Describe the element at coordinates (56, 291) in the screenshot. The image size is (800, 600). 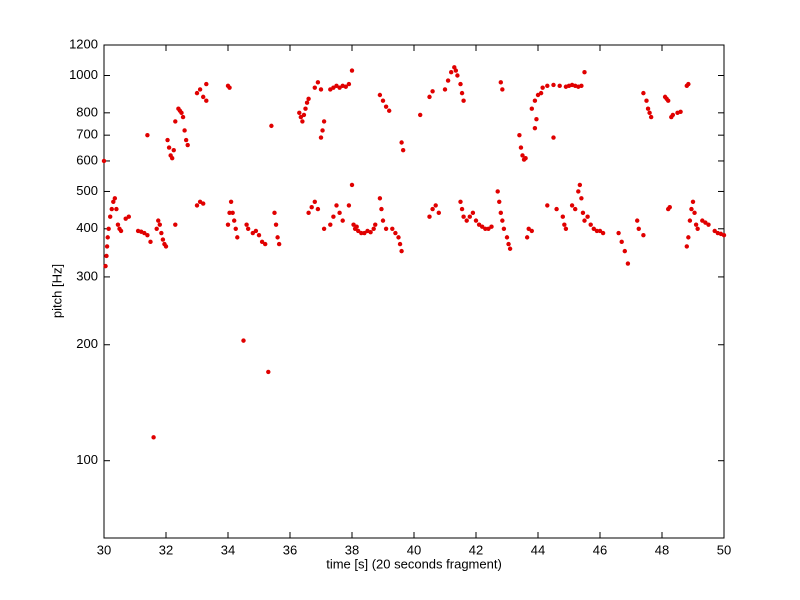
I see `y-axis-label: pitch [Hz]` at that location.